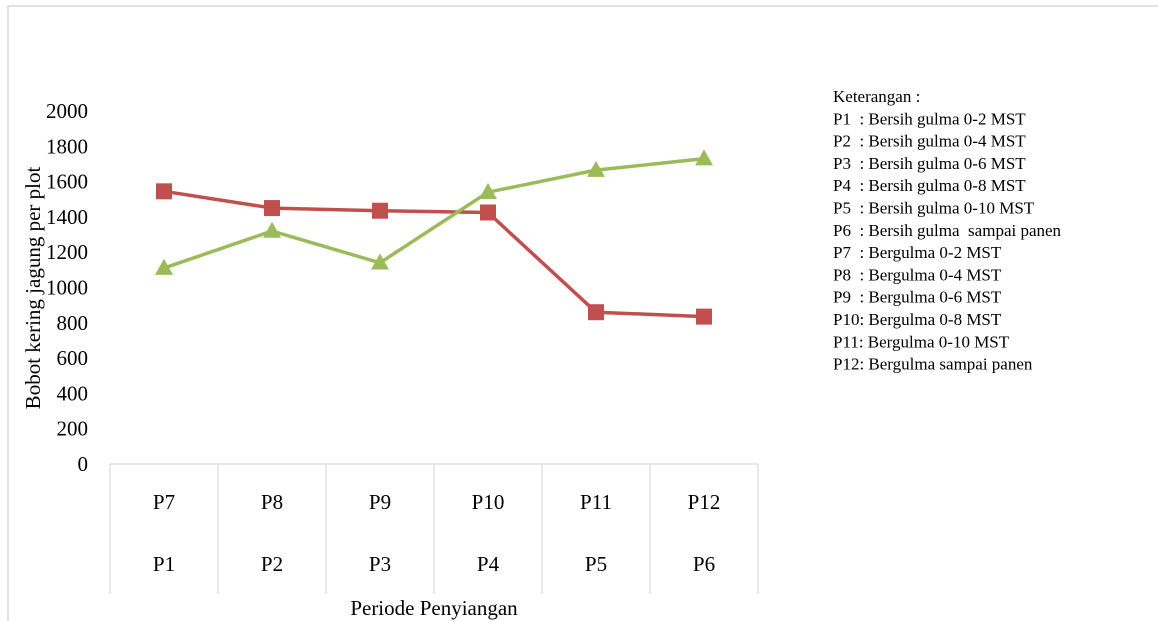 Image resolution: width=1158 pixels, height=621 pixels. What do you see at coordinates (67, 252) in the screenshot?
I see `y-tick-label: 1200` at bounding box center [67, 252].